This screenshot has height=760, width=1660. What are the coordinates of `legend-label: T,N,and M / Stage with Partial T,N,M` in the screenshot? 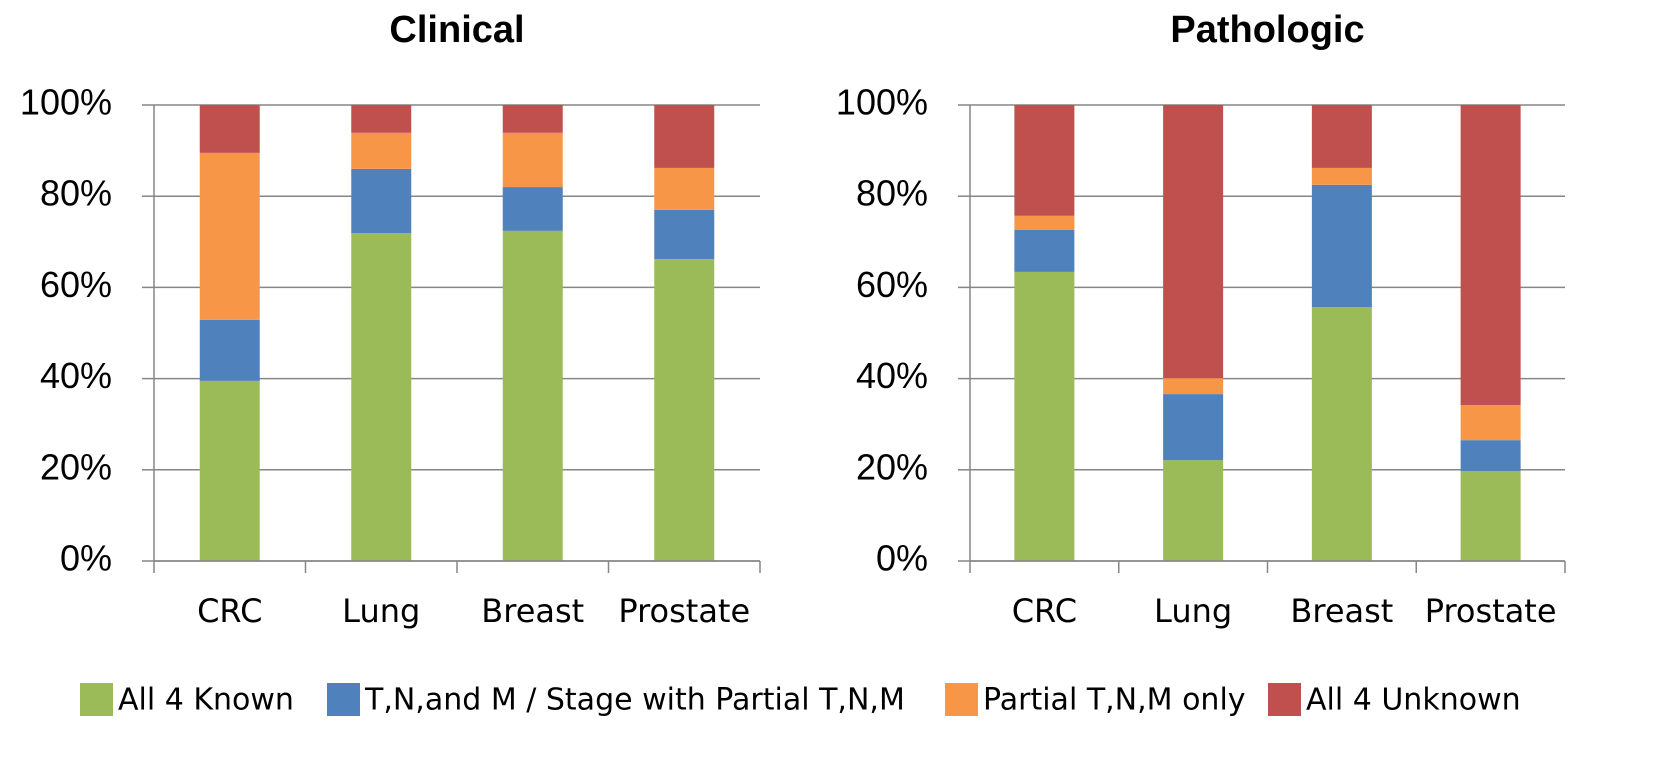 It's located at (634, 700).